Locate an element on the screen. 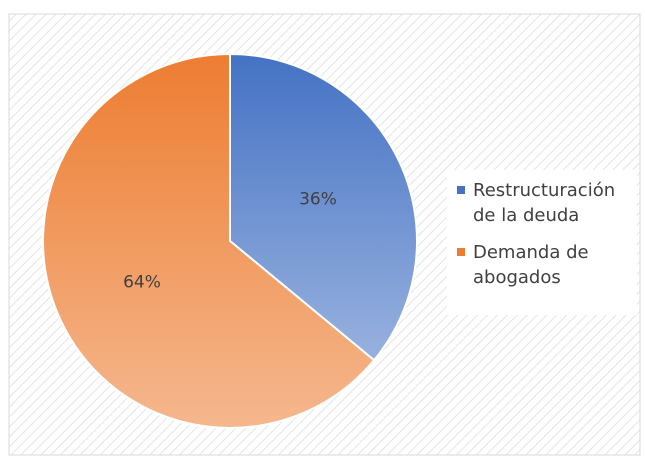 This screenshot has height=461, width=645. legend-entry: Restructuración de la deuda is located at coordinates (544, 203).